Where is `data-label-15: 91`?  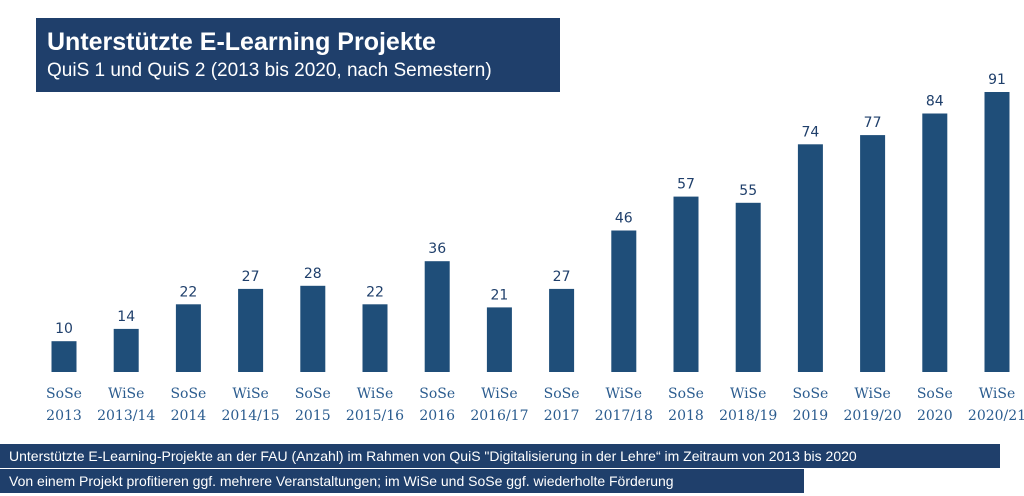 data-label-15: 91 is located at coordinates (997, 80).